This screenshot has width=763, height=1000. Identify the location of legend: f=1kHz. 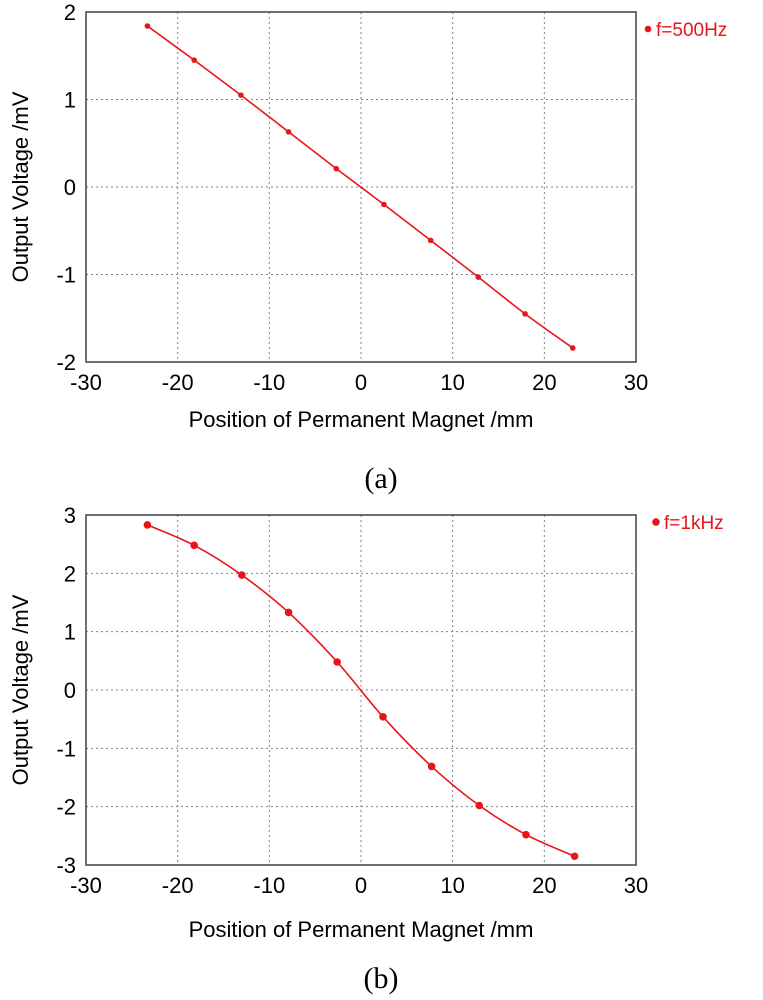
(688, 523).